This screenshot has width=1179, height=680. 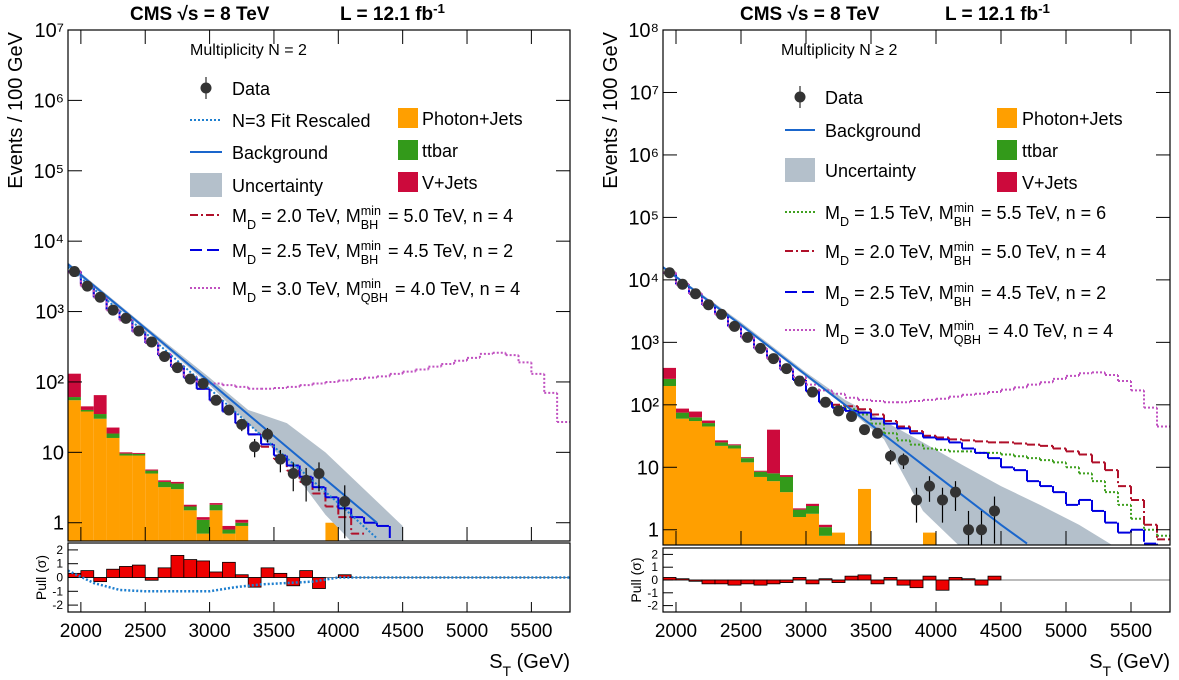 I want to click on legend-label: MD = 3.0 TeV, MQBHmin = 4.0 TeV, n = 4, so click(x=969, y=333).